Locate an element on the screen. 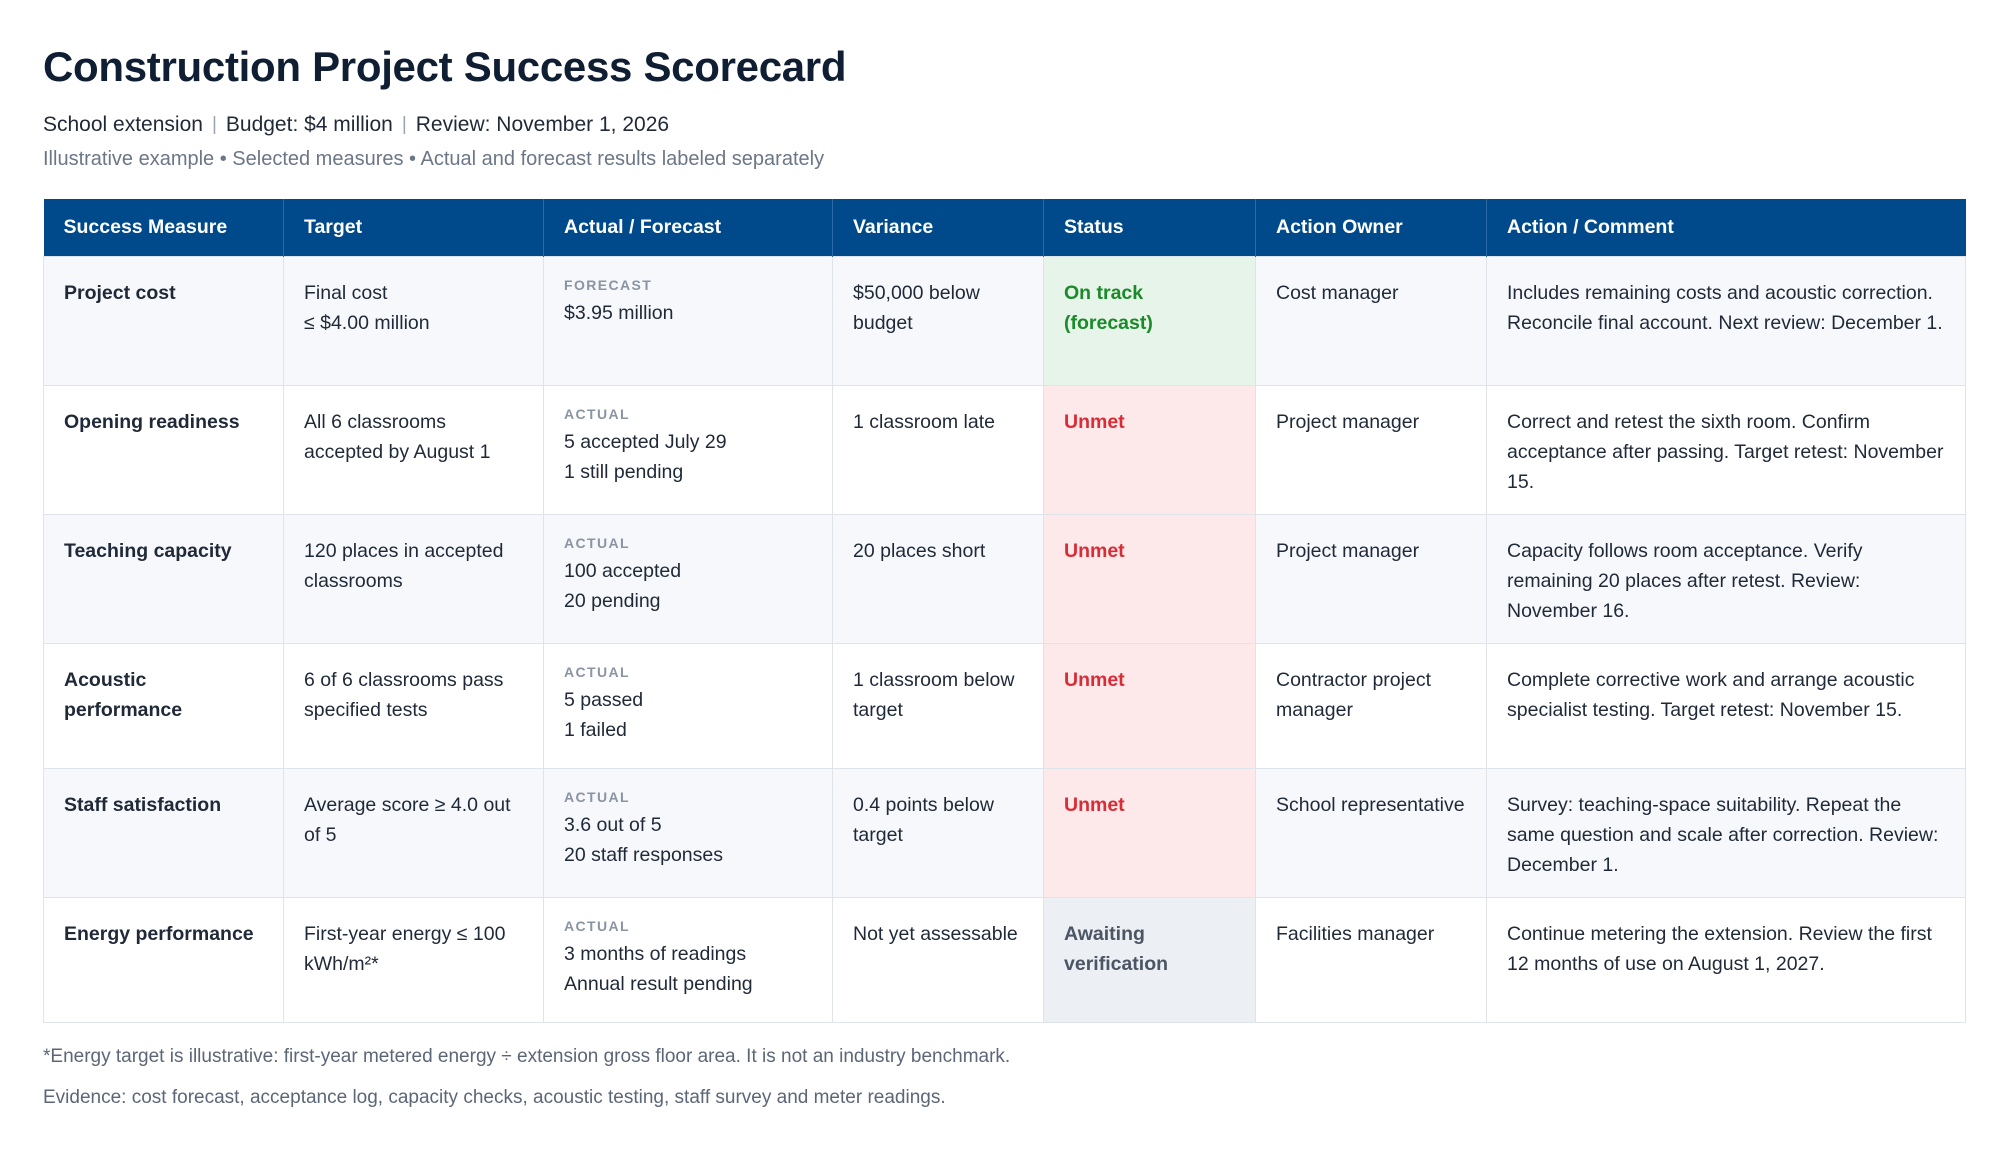 This screenshot has width=2000, height=1150. result-cell: ACTUAL 5 accepted July 29 1 still pending is located at coordinates (688, 449).